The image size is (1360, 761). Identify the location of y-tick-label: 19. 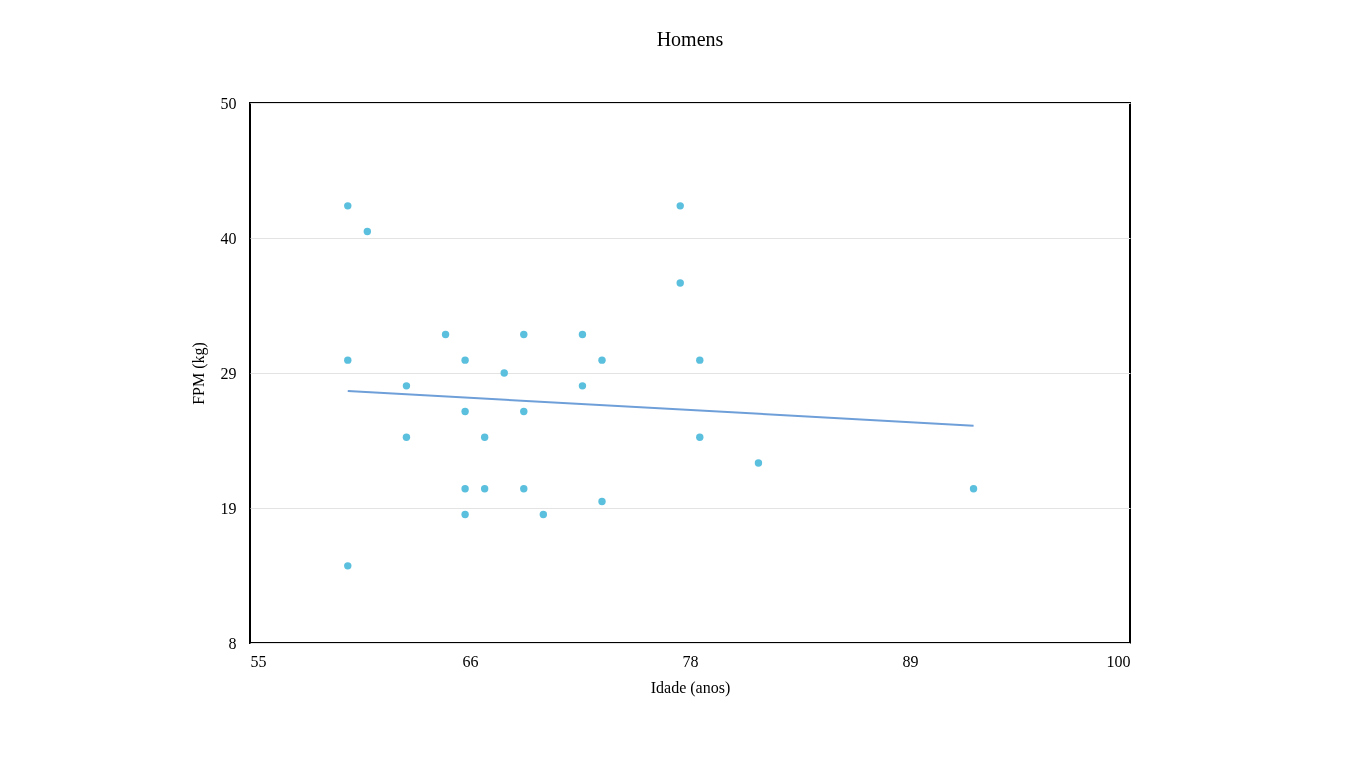
(228, 508).